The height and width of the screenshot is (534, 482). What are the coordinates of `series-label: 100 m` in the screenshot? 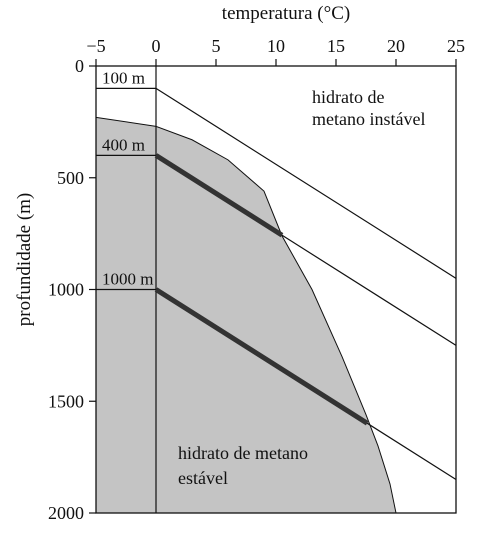 It's located at (123, 77).